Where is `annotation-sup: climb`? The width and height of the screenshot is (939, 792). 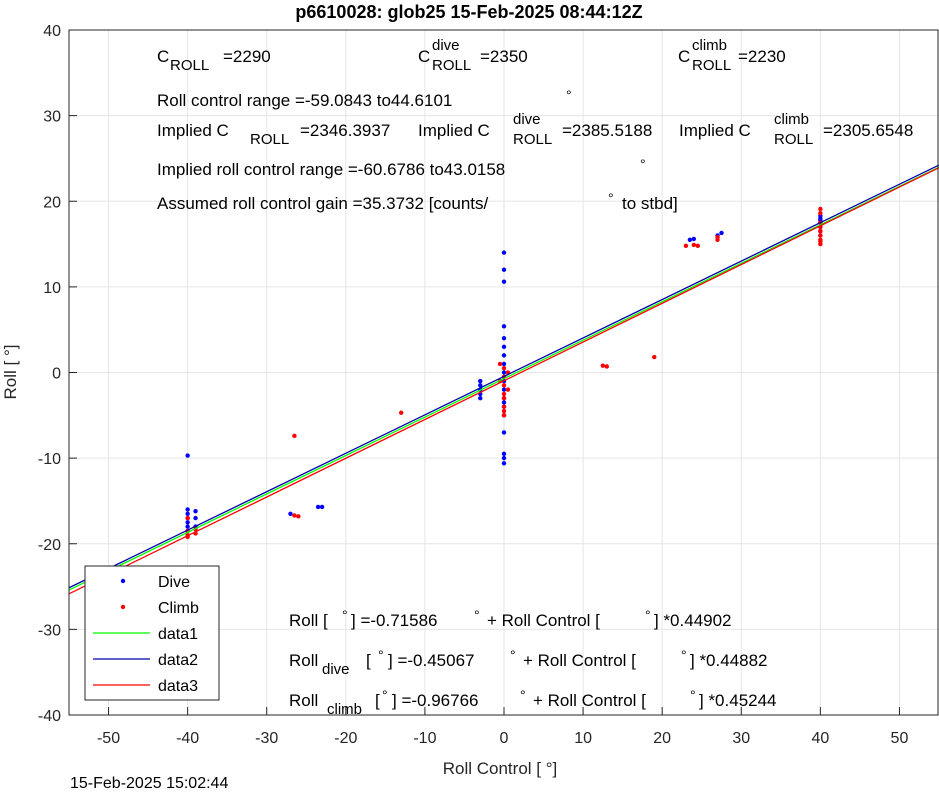 annotation-sup: climb is located at coordinates (791, 119).